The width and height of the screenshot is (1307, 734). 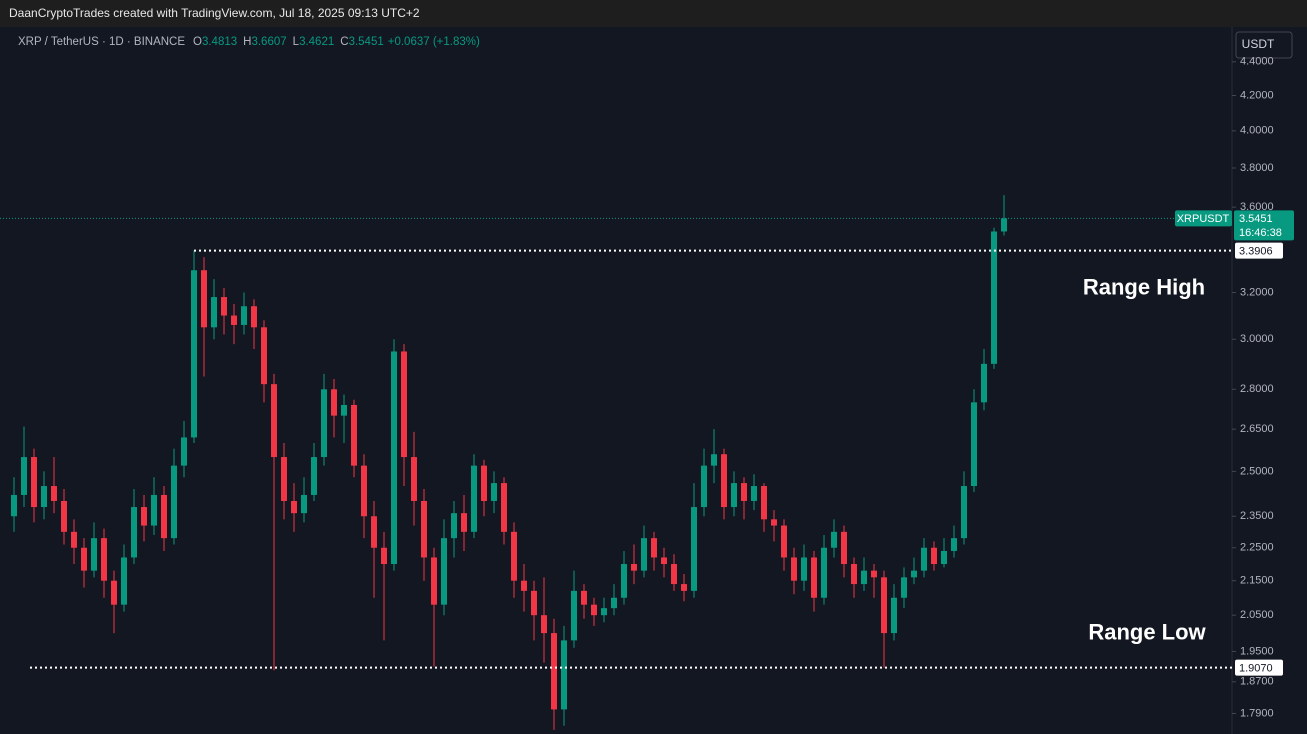 What do you see at coordinates (1264, 225) in the screenshot?
I see `price-tag` at bounding box center [1264, 225].